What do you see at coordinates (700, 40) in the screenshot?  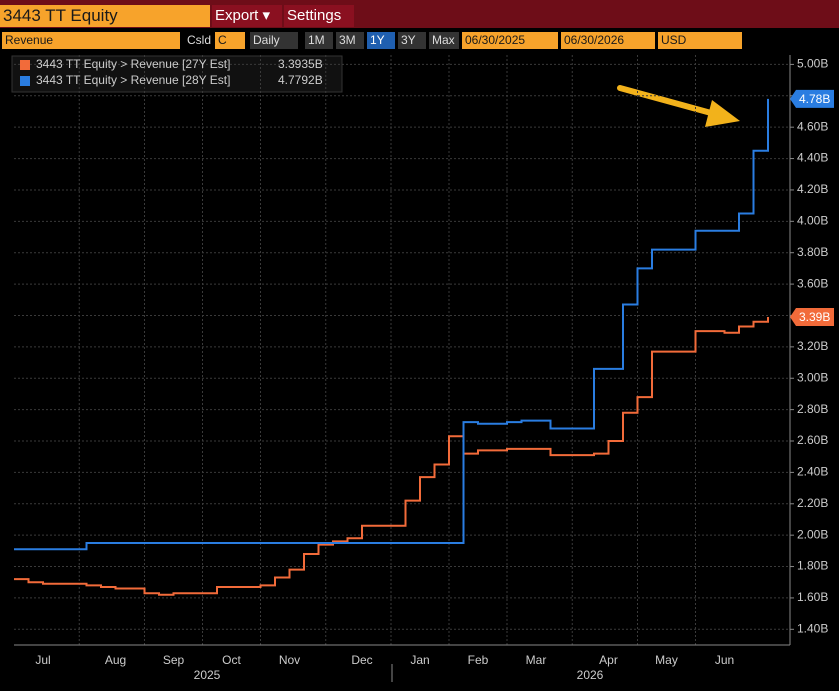 I see `currency-select: USD` at bounding box center [700, 40].